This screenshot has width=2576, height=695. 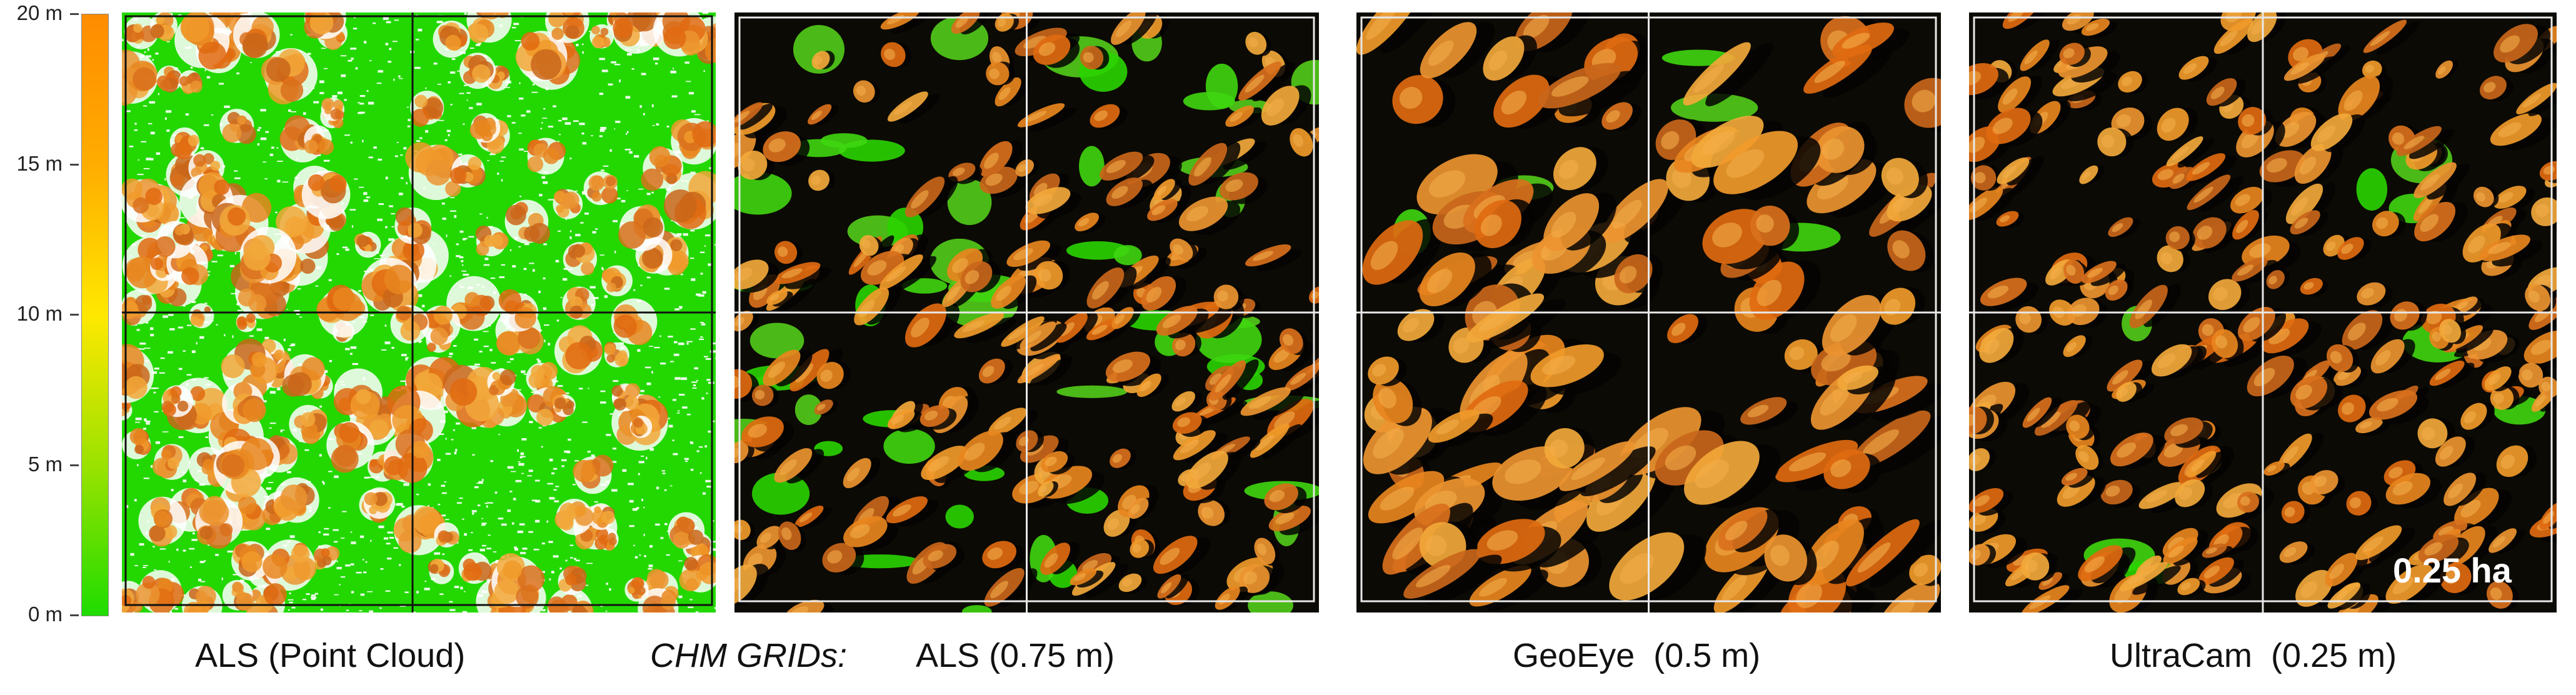 I want to click on caption-als-point-cloud: ALS (Point Cloud), so click(x=330, y=655).